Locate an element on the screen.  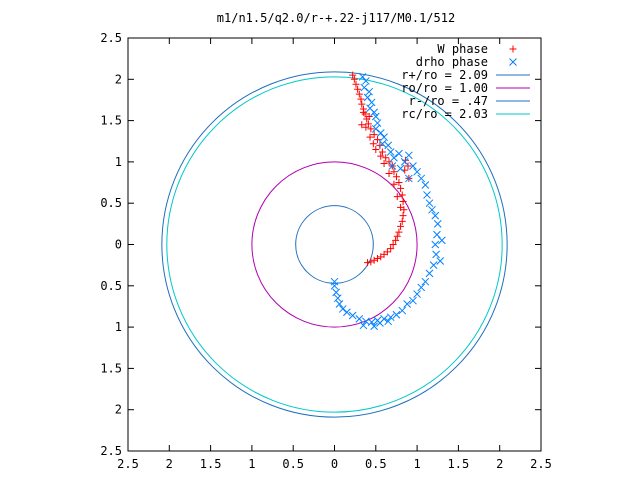
x-tick-label-2: 1.5 is located at coordinates (211, 464).